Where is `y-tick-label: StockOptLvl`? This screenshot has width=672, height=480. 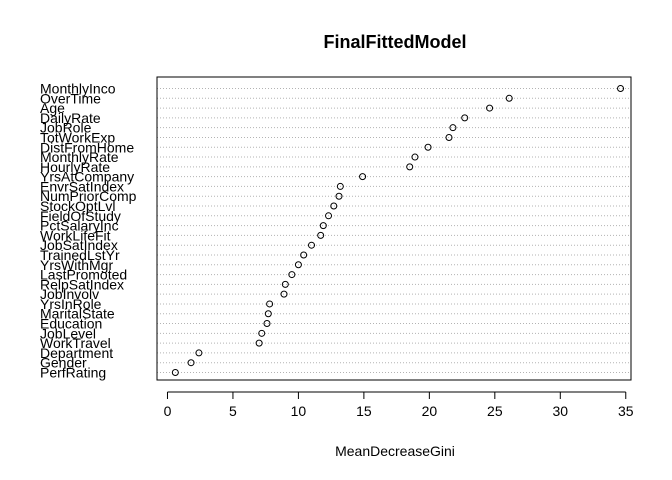 y-tick-label: StockOptLvl is located at coordinates (77, 206).